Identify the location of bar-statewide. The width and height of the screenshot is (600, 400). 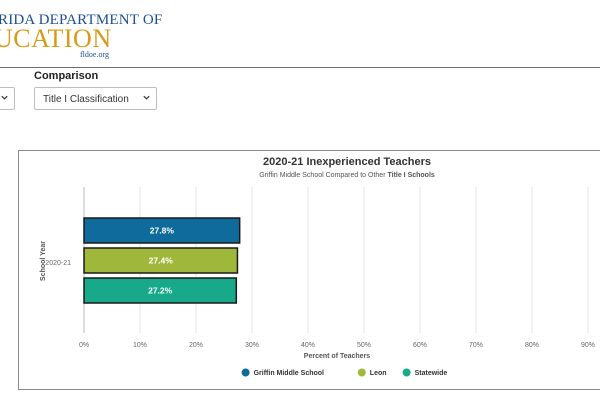
(160, 290).